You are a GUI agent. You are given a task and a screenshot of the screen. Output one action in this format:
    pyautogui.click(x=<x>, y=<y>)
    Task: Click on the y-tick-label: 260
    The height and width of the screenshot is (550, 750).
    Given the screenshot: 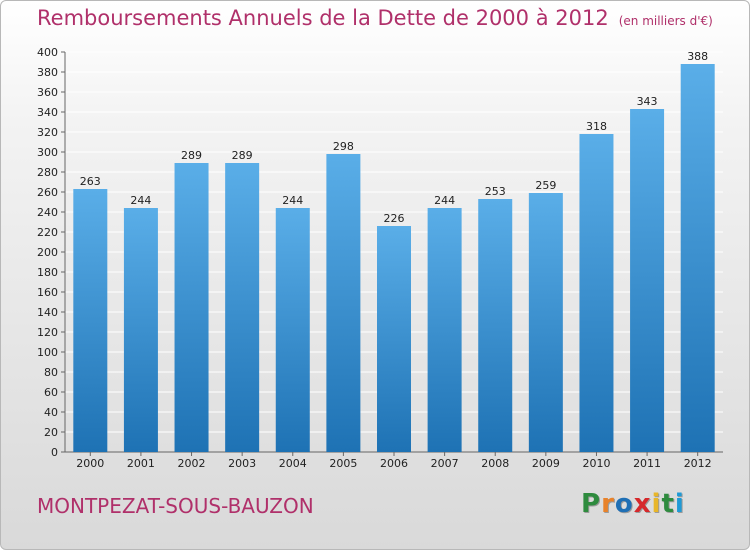 What is the action you would take?
    pyautogui.click(x=47, y=192)
    